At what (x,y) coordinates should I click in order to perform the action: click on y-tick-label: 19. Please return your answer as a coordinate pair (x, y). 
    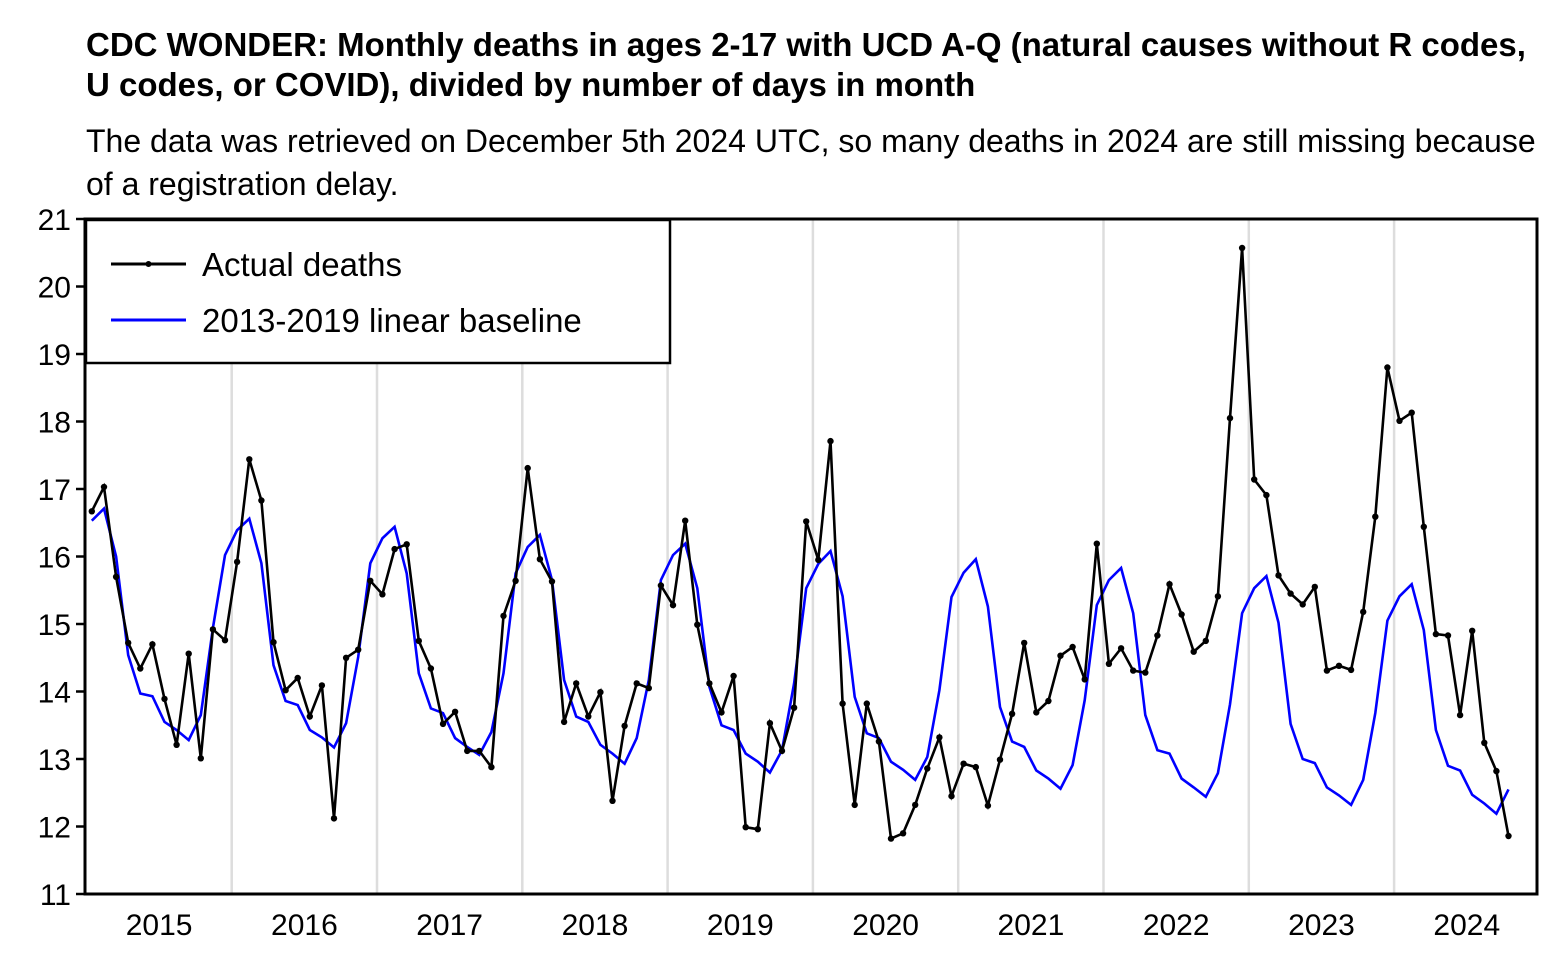
    Looking at the image, I should click on (54, 355).